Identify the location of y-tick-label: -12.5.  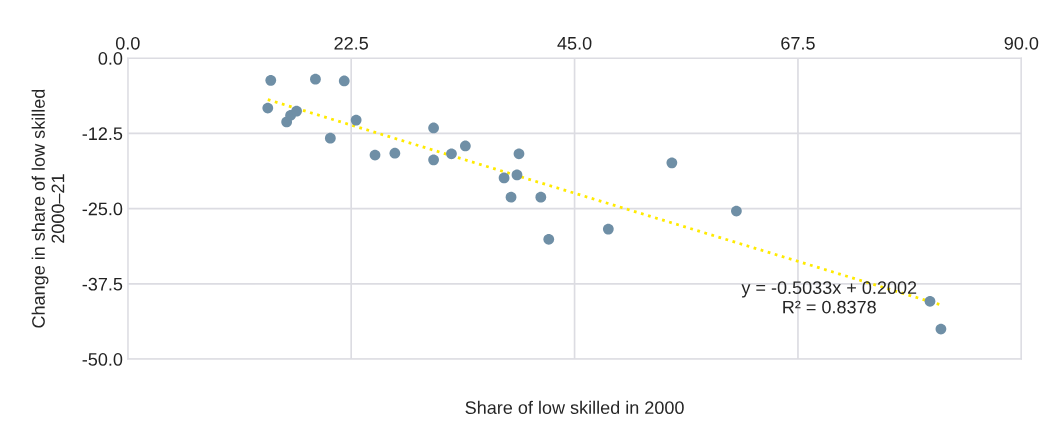
(102, 134).